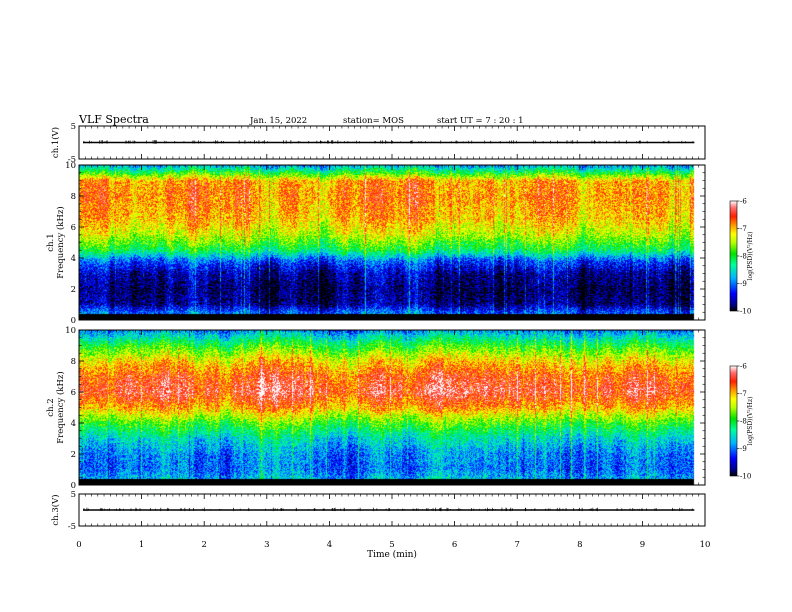  I want to click on ch2-freq-tick-6: 6, so click(73, 393).